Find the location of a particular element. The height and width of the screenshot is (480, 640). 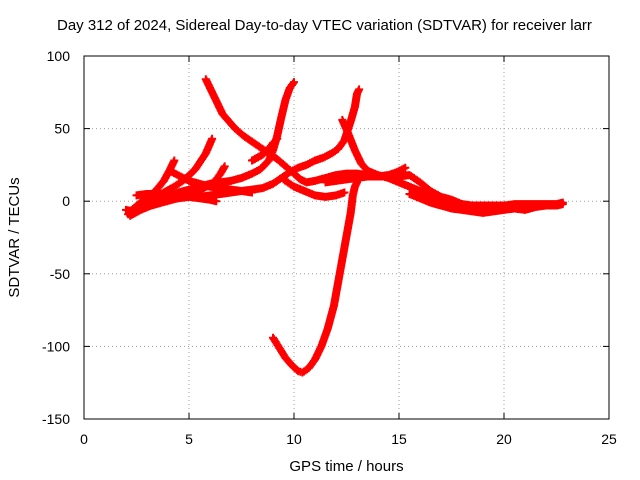

x-tick-label: 15 is located at coordinates (399, 439).